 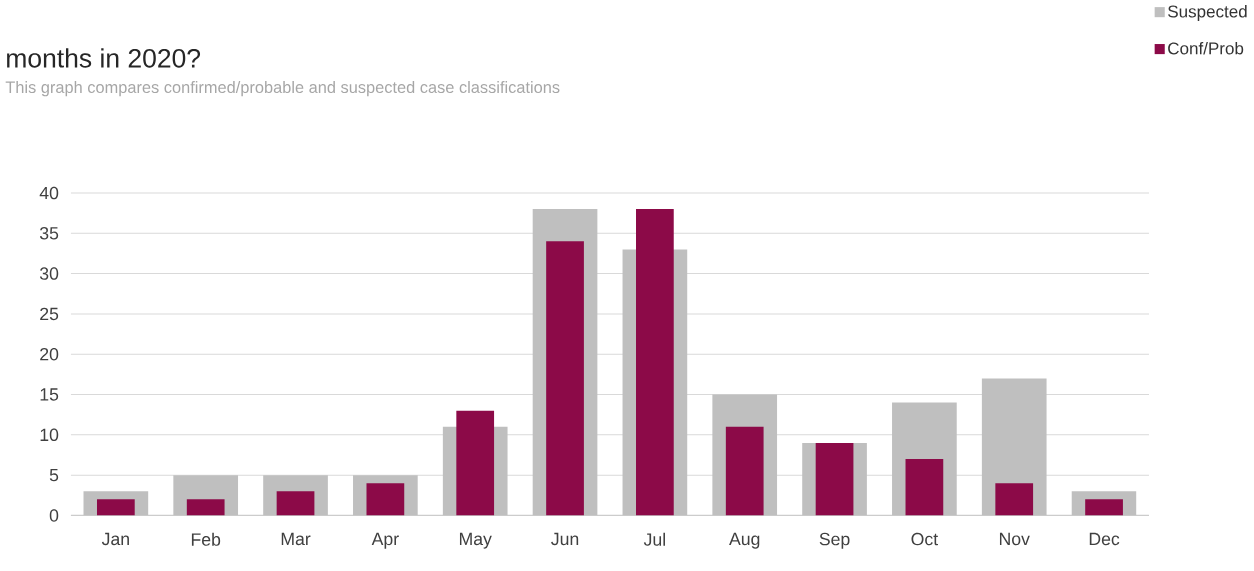 What do you see at coordinates (54, 515) in the screenshot?
I see `y-tick-label: 0` at bounding box center [54, 515].